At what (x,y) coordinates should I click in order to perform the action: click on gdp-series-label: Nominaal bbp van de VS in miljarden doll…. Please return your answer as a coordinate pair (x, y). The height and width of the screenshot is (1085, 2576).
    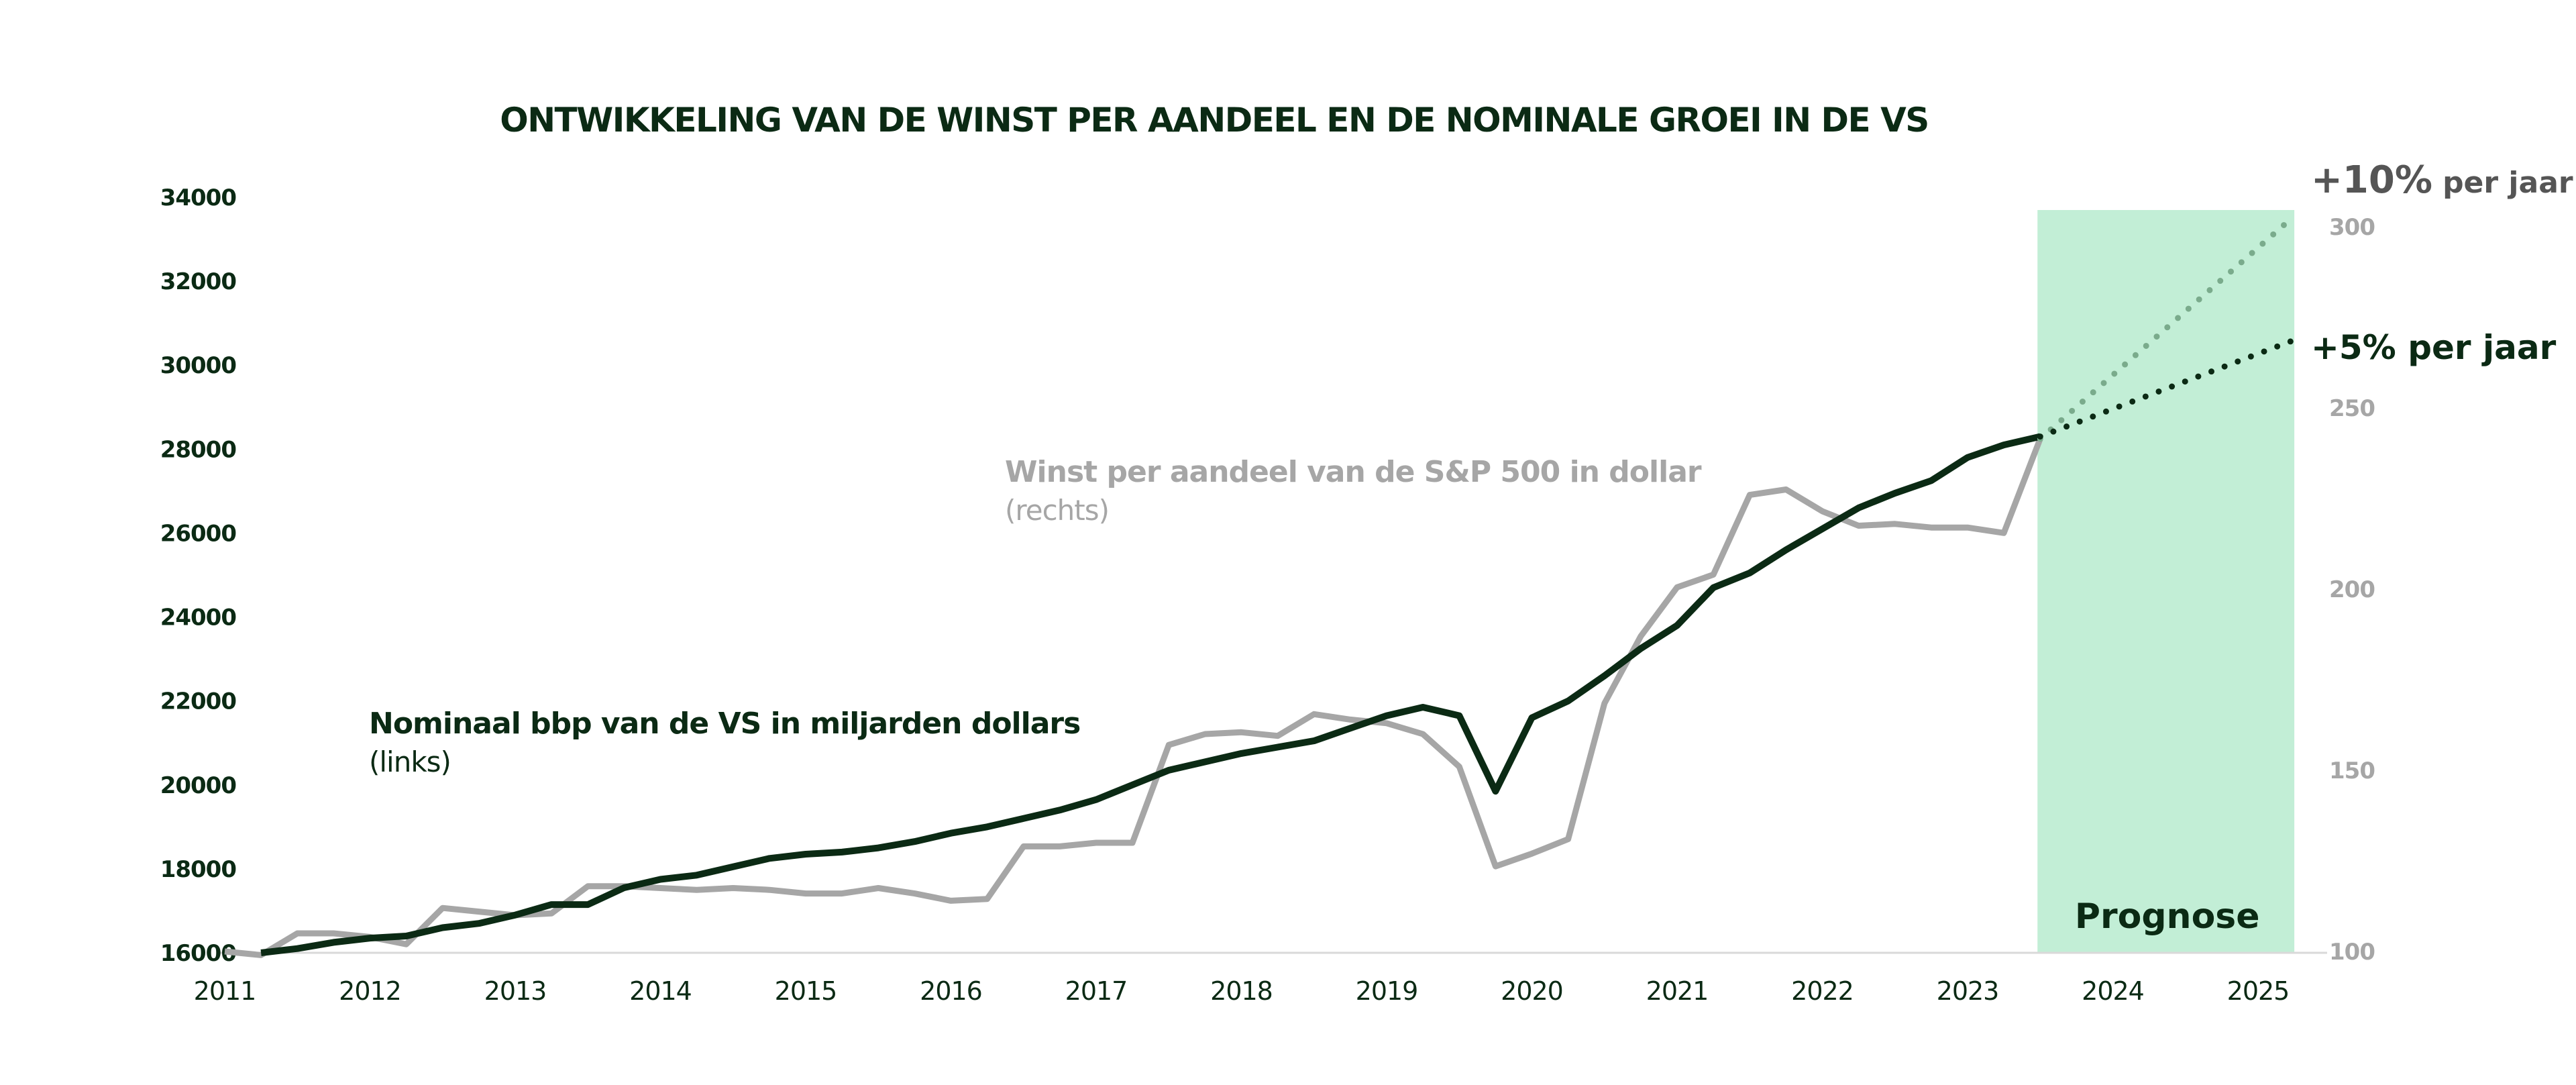
    Looking at the image, I should click on (724, 724).